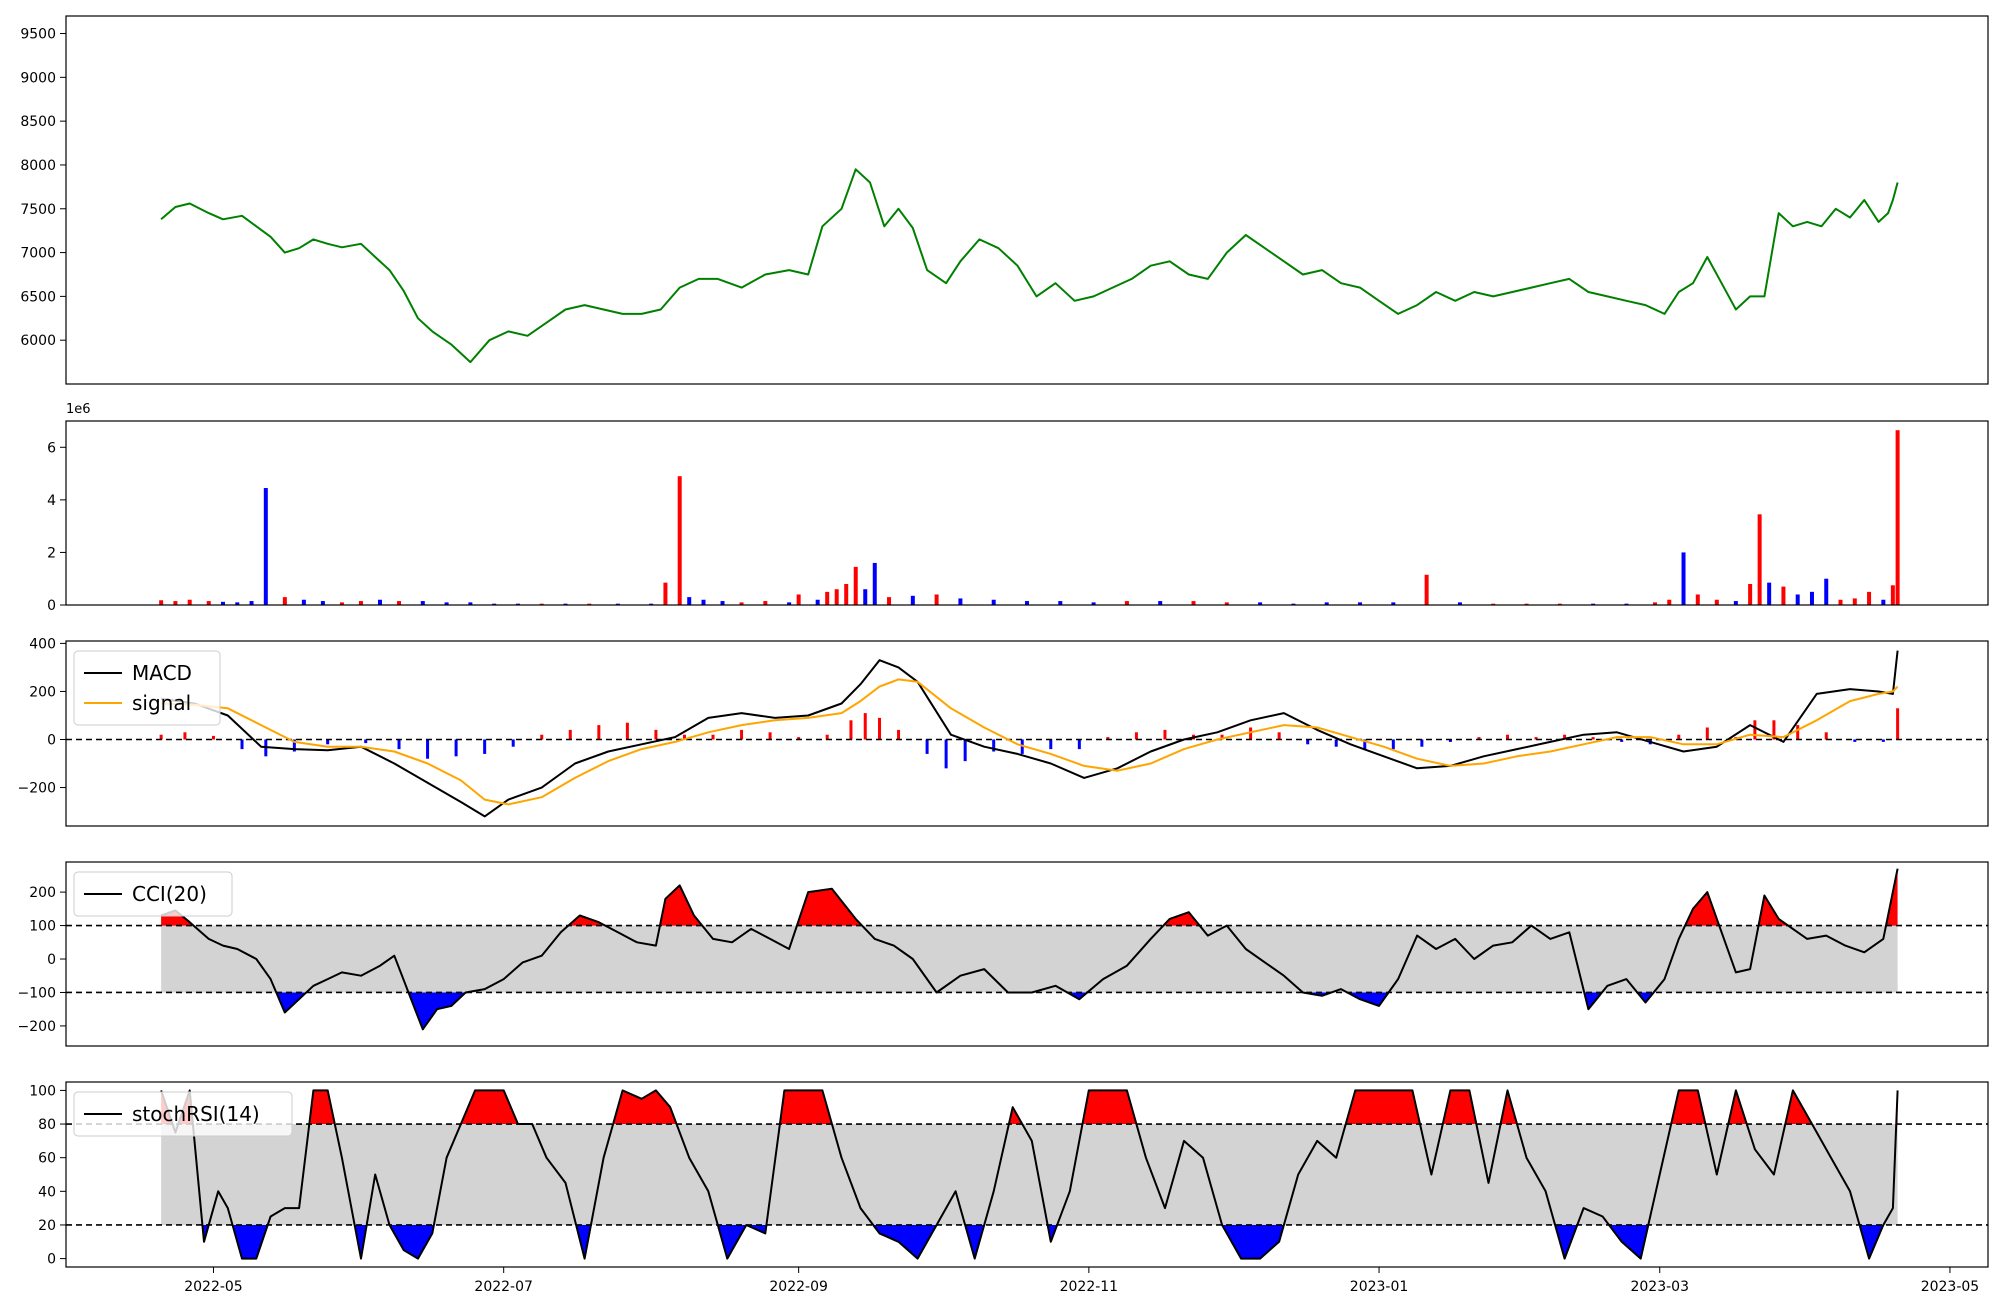 The width and height of the screenshot is (2000, 1300). Describe the element at coordinates (51, 501) in the screenshot. I see `volume-ytick-label: 4` at that location.